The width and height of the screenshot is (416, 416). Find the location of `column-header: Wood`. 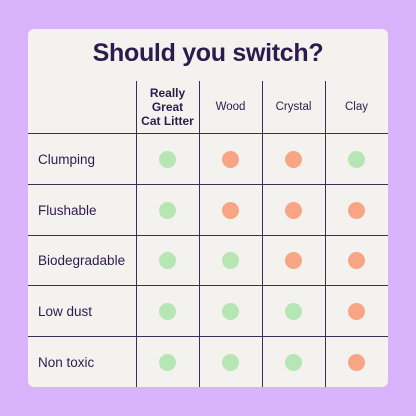

column-header: Wood is located at coordinates (230, 107).